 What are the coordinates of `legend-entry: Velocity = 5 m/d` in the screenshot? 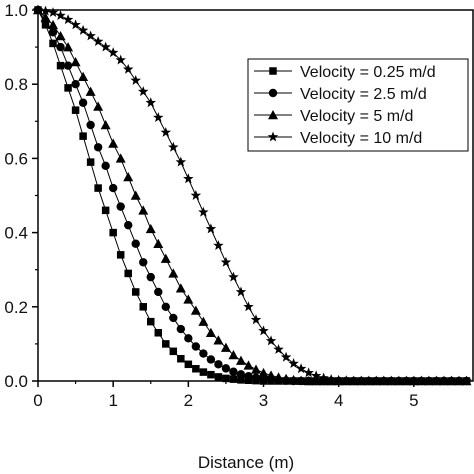 It's located at (333, 116).